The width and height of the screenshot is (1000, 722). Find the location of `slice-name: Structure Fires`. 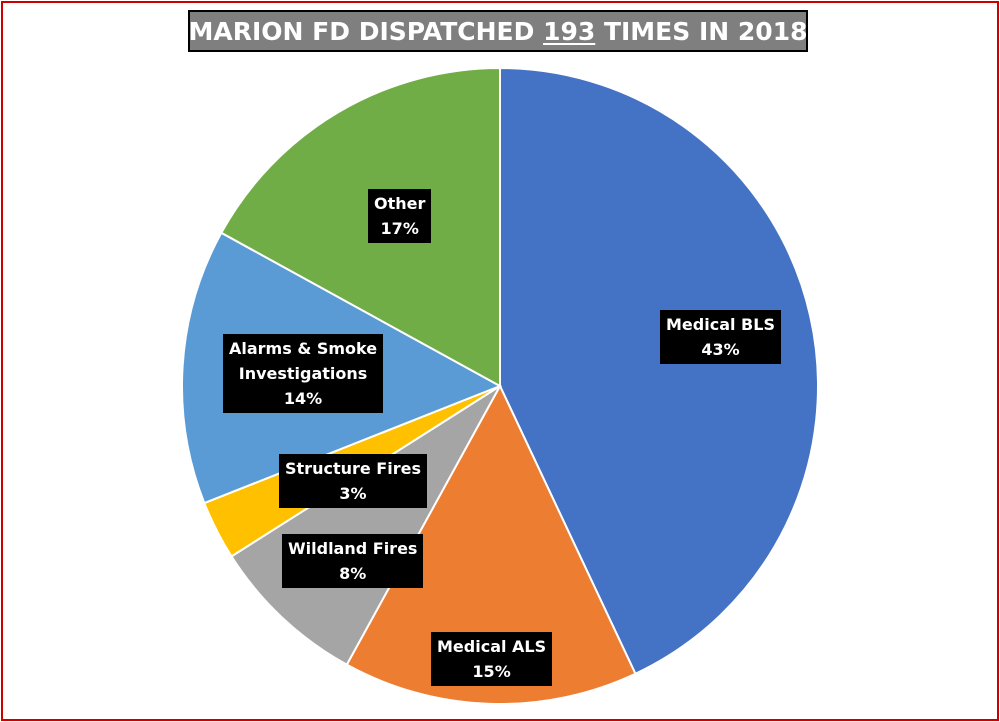

slice-name: Structure Fires is located at coordinates (353, 468).